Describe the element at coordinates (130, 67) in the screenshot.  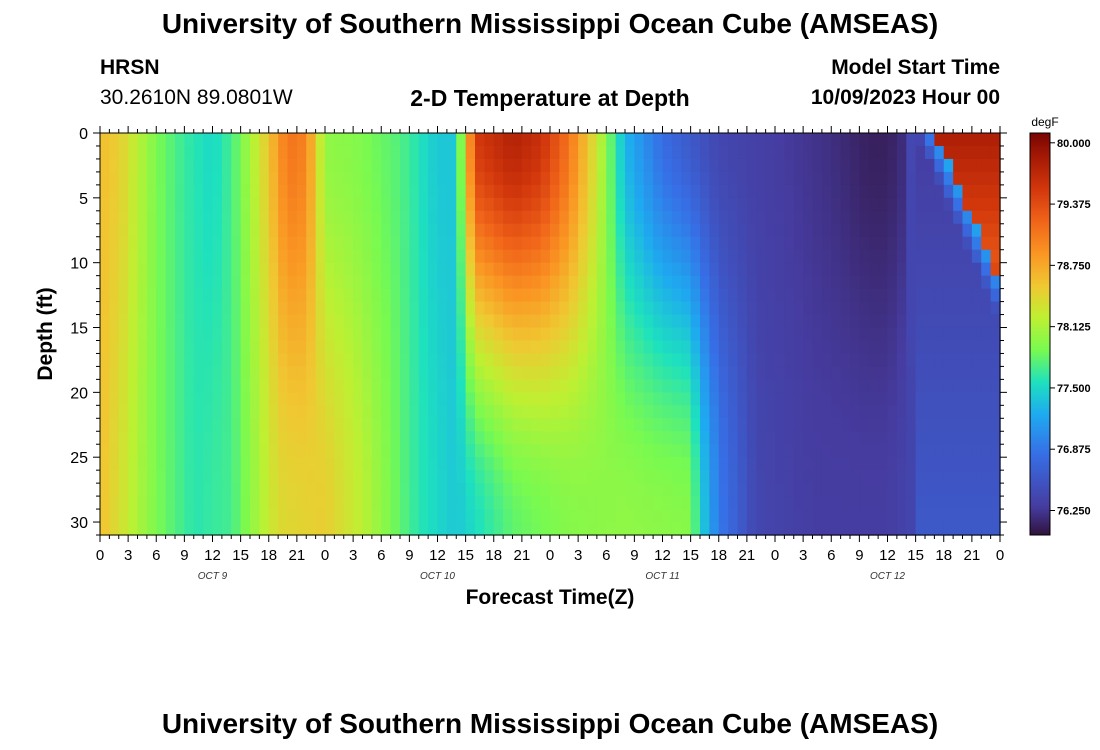
I see `station-name: HRSN` at that location.